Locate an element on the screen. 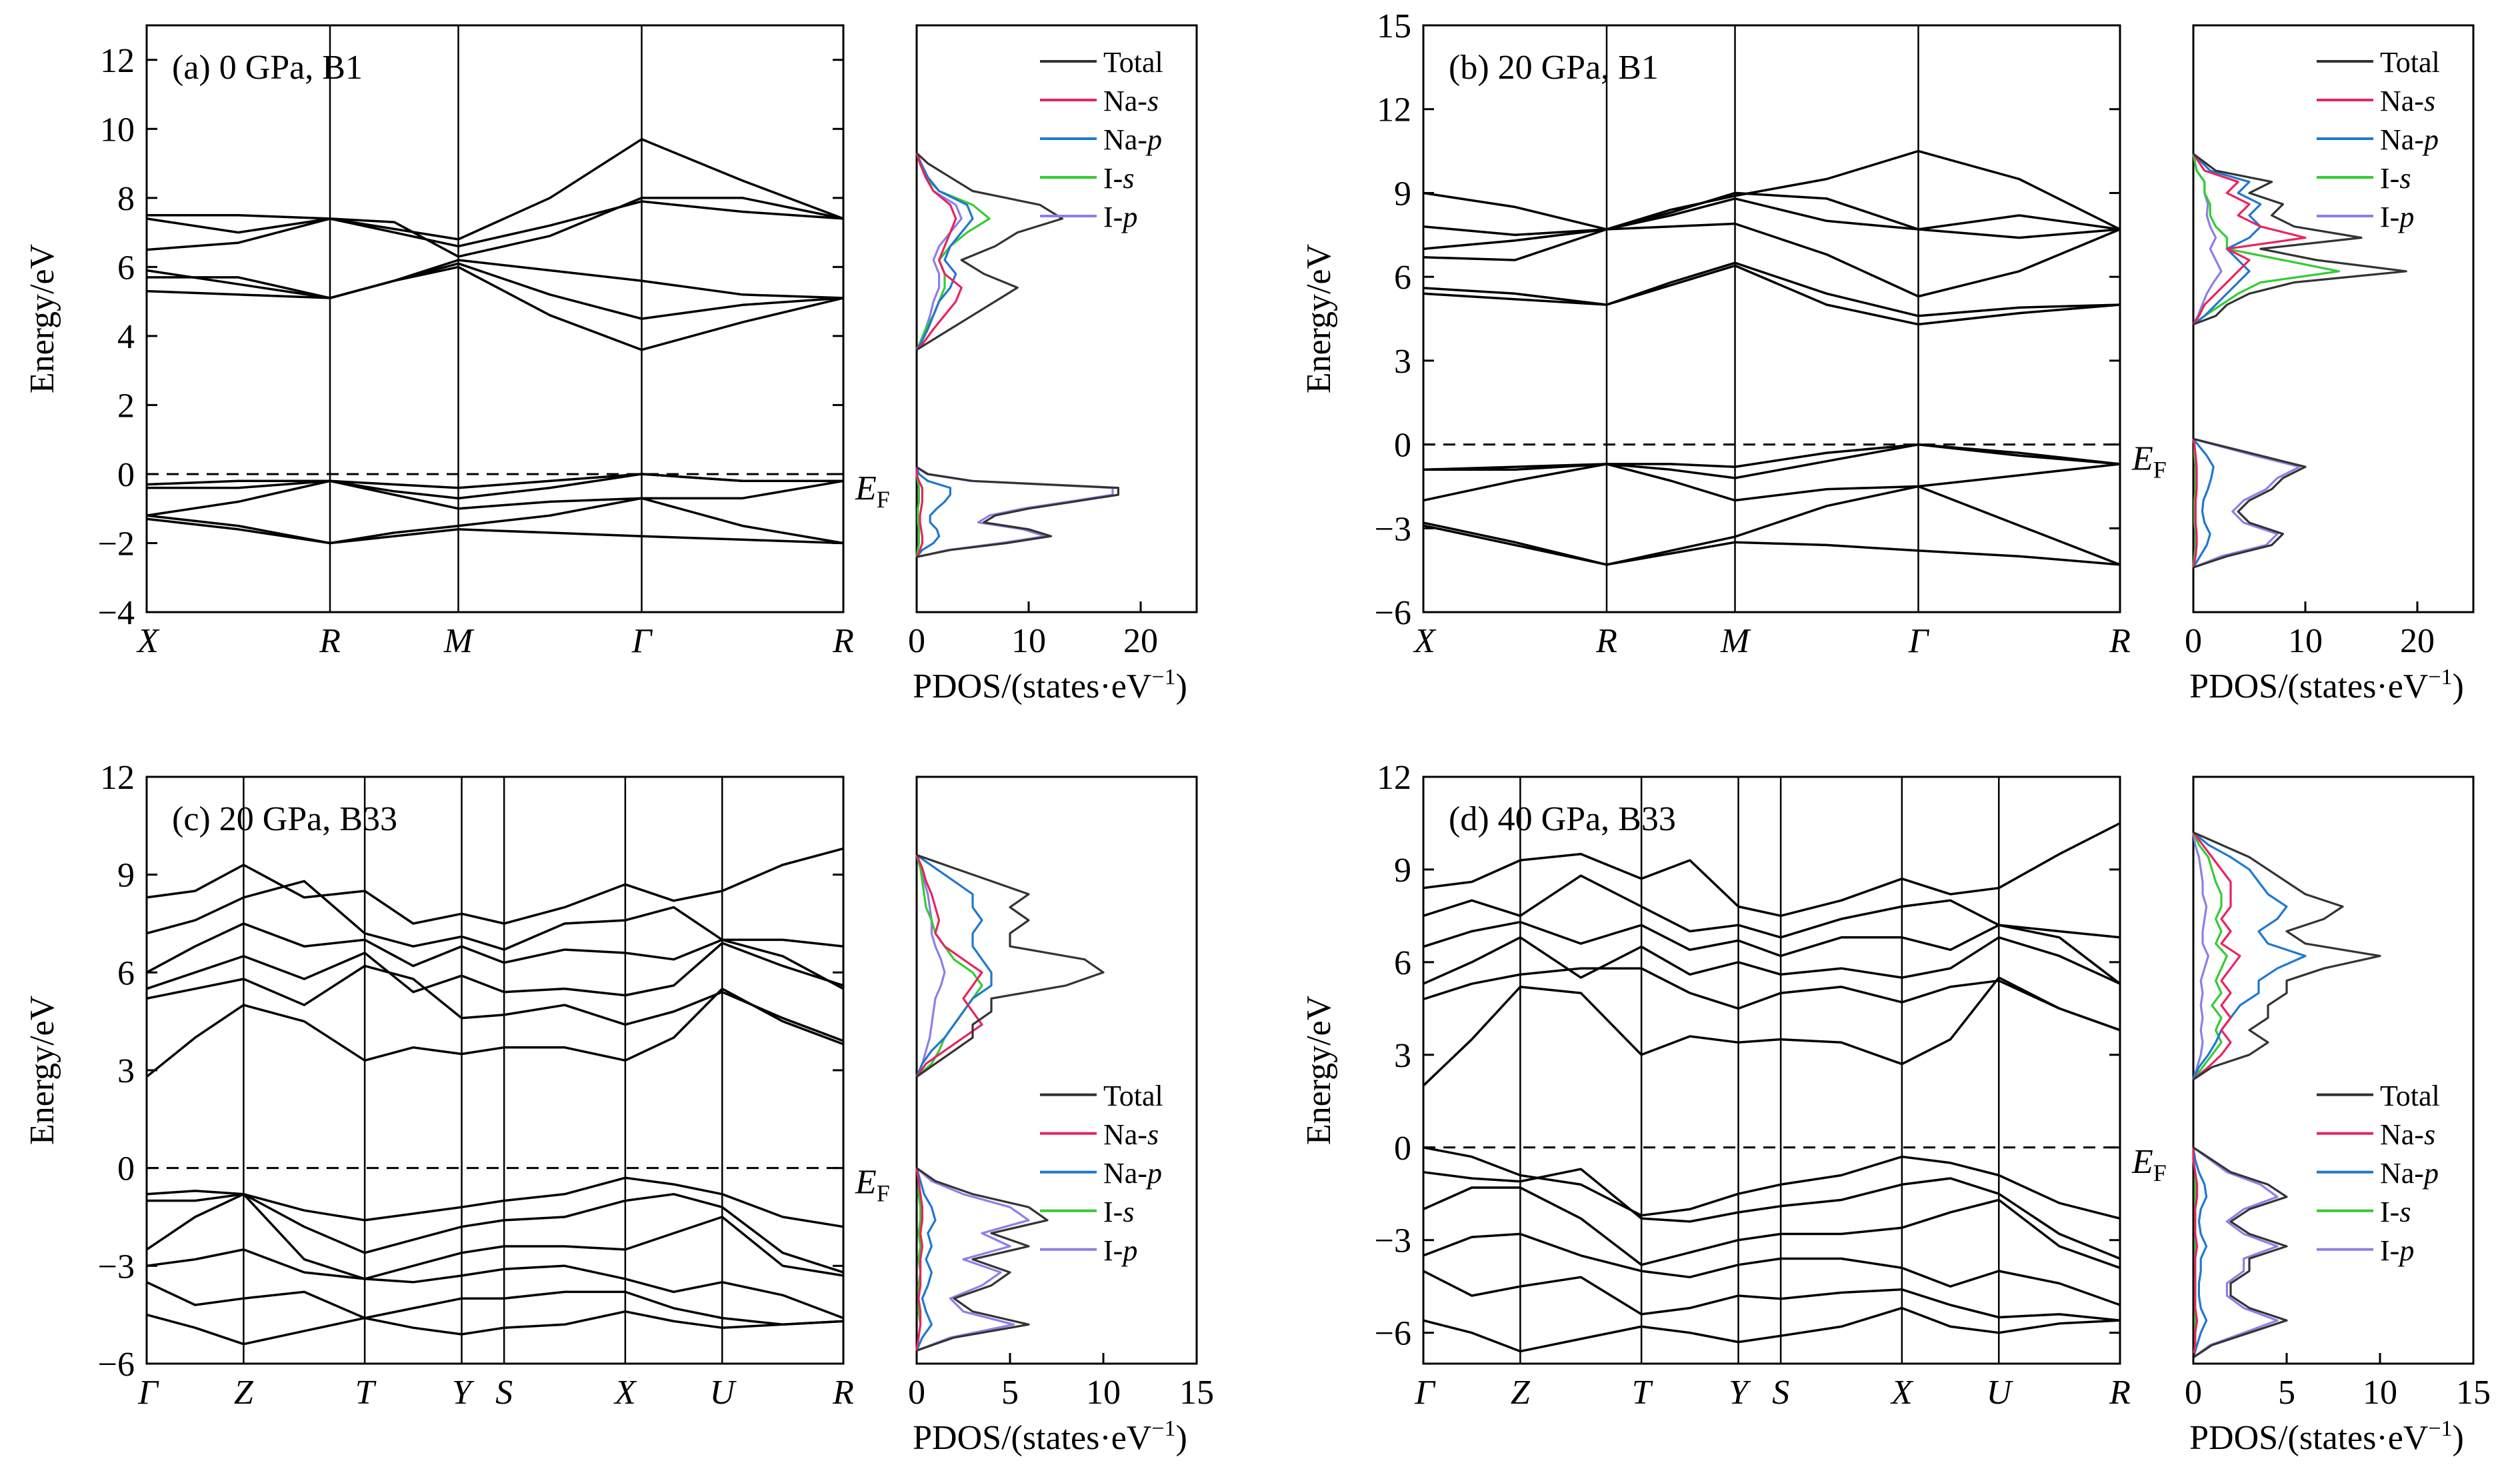 This screenshot has height=1477, width=2520. pdos-curve-i-s is located at coordinates (918, 512).